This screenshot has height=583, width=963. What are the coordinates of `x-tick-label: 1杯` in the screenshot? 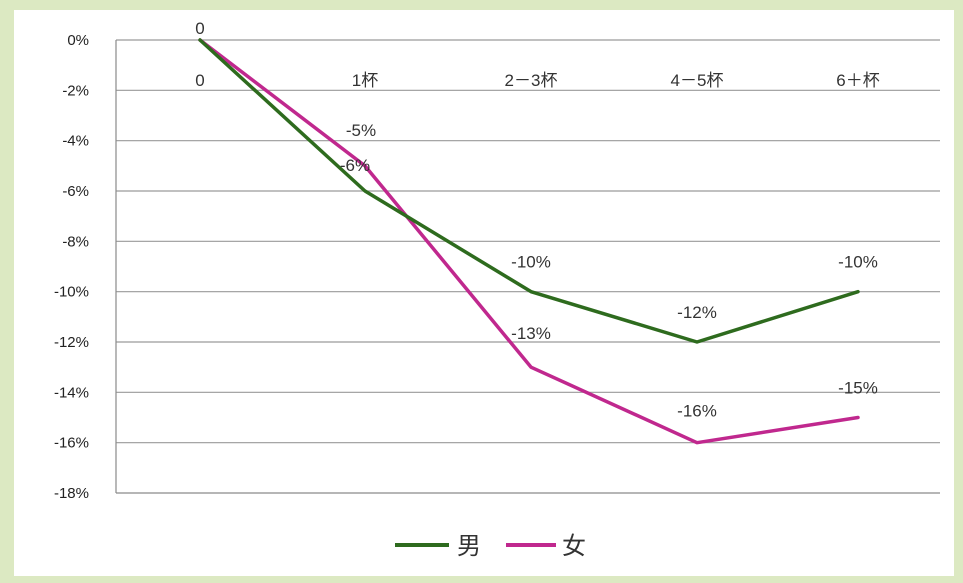 It's located at (365, 80).